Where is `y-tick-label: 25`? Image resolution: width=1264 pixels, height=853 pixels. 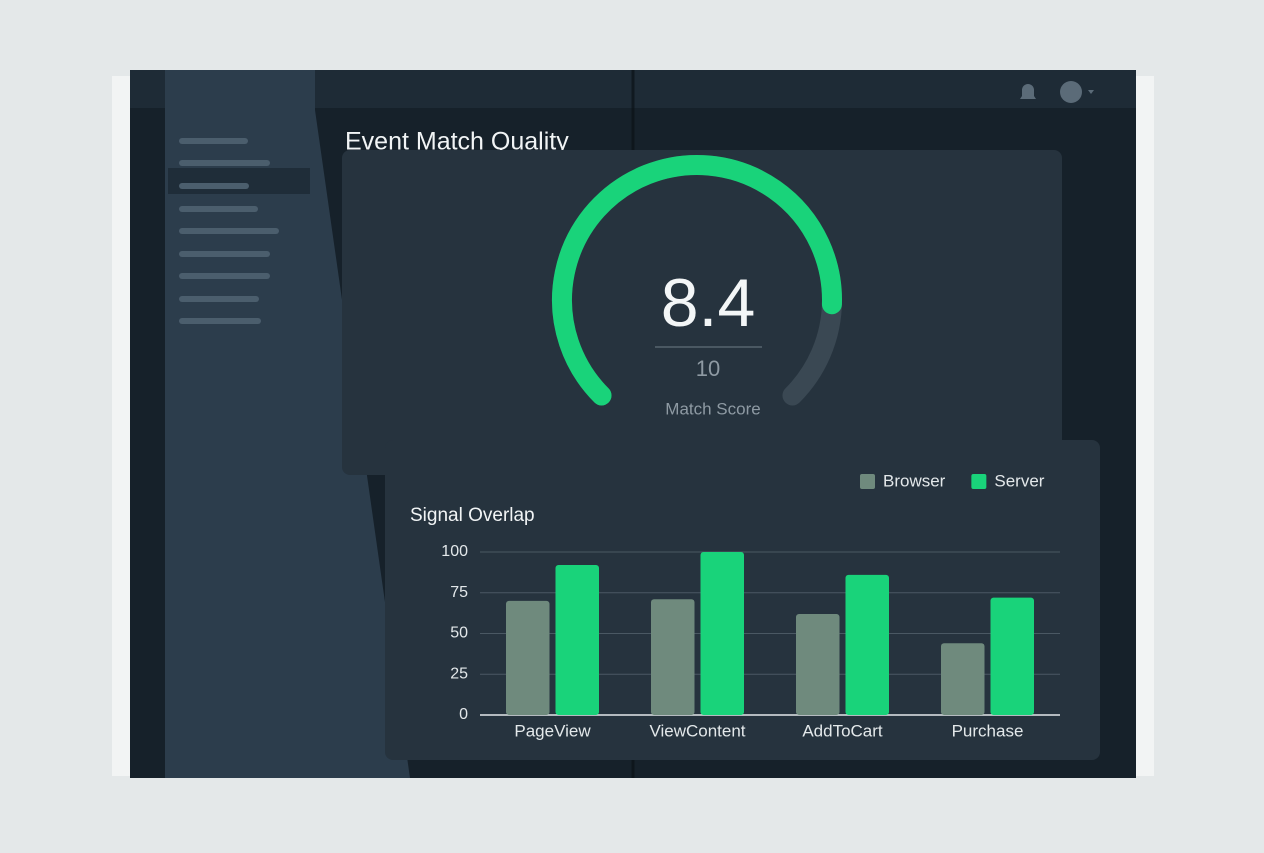
y-tick-label: 25 is located at coordinates (459, 673).